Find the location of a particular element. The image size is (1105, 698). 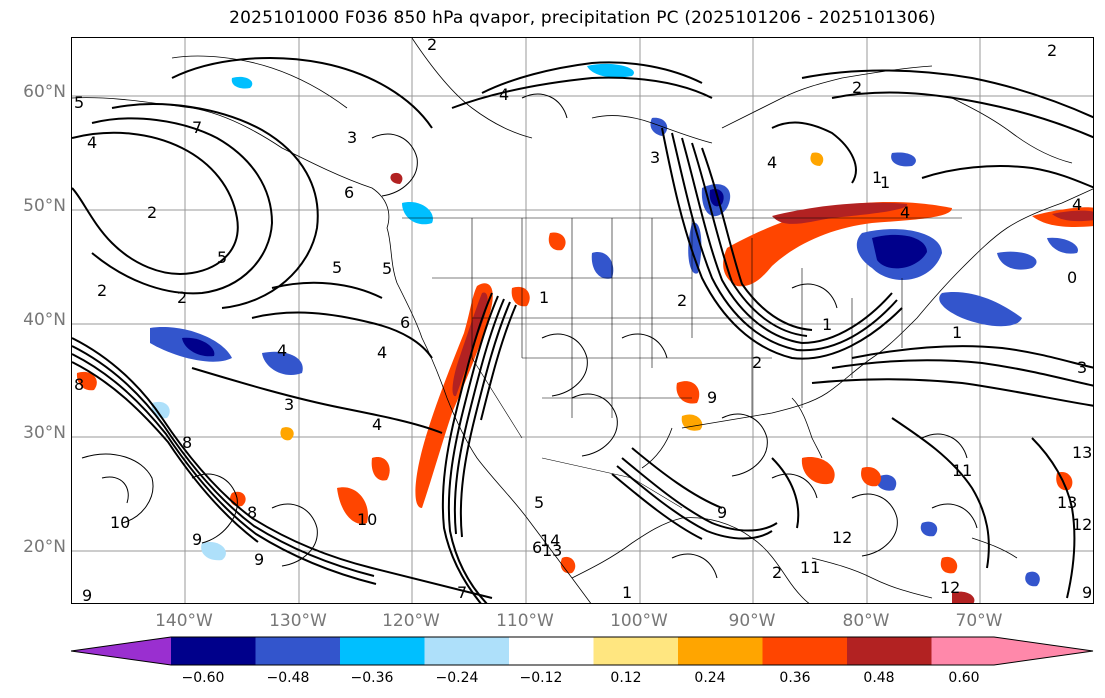

colorbar is located at coordinates (582, 651).